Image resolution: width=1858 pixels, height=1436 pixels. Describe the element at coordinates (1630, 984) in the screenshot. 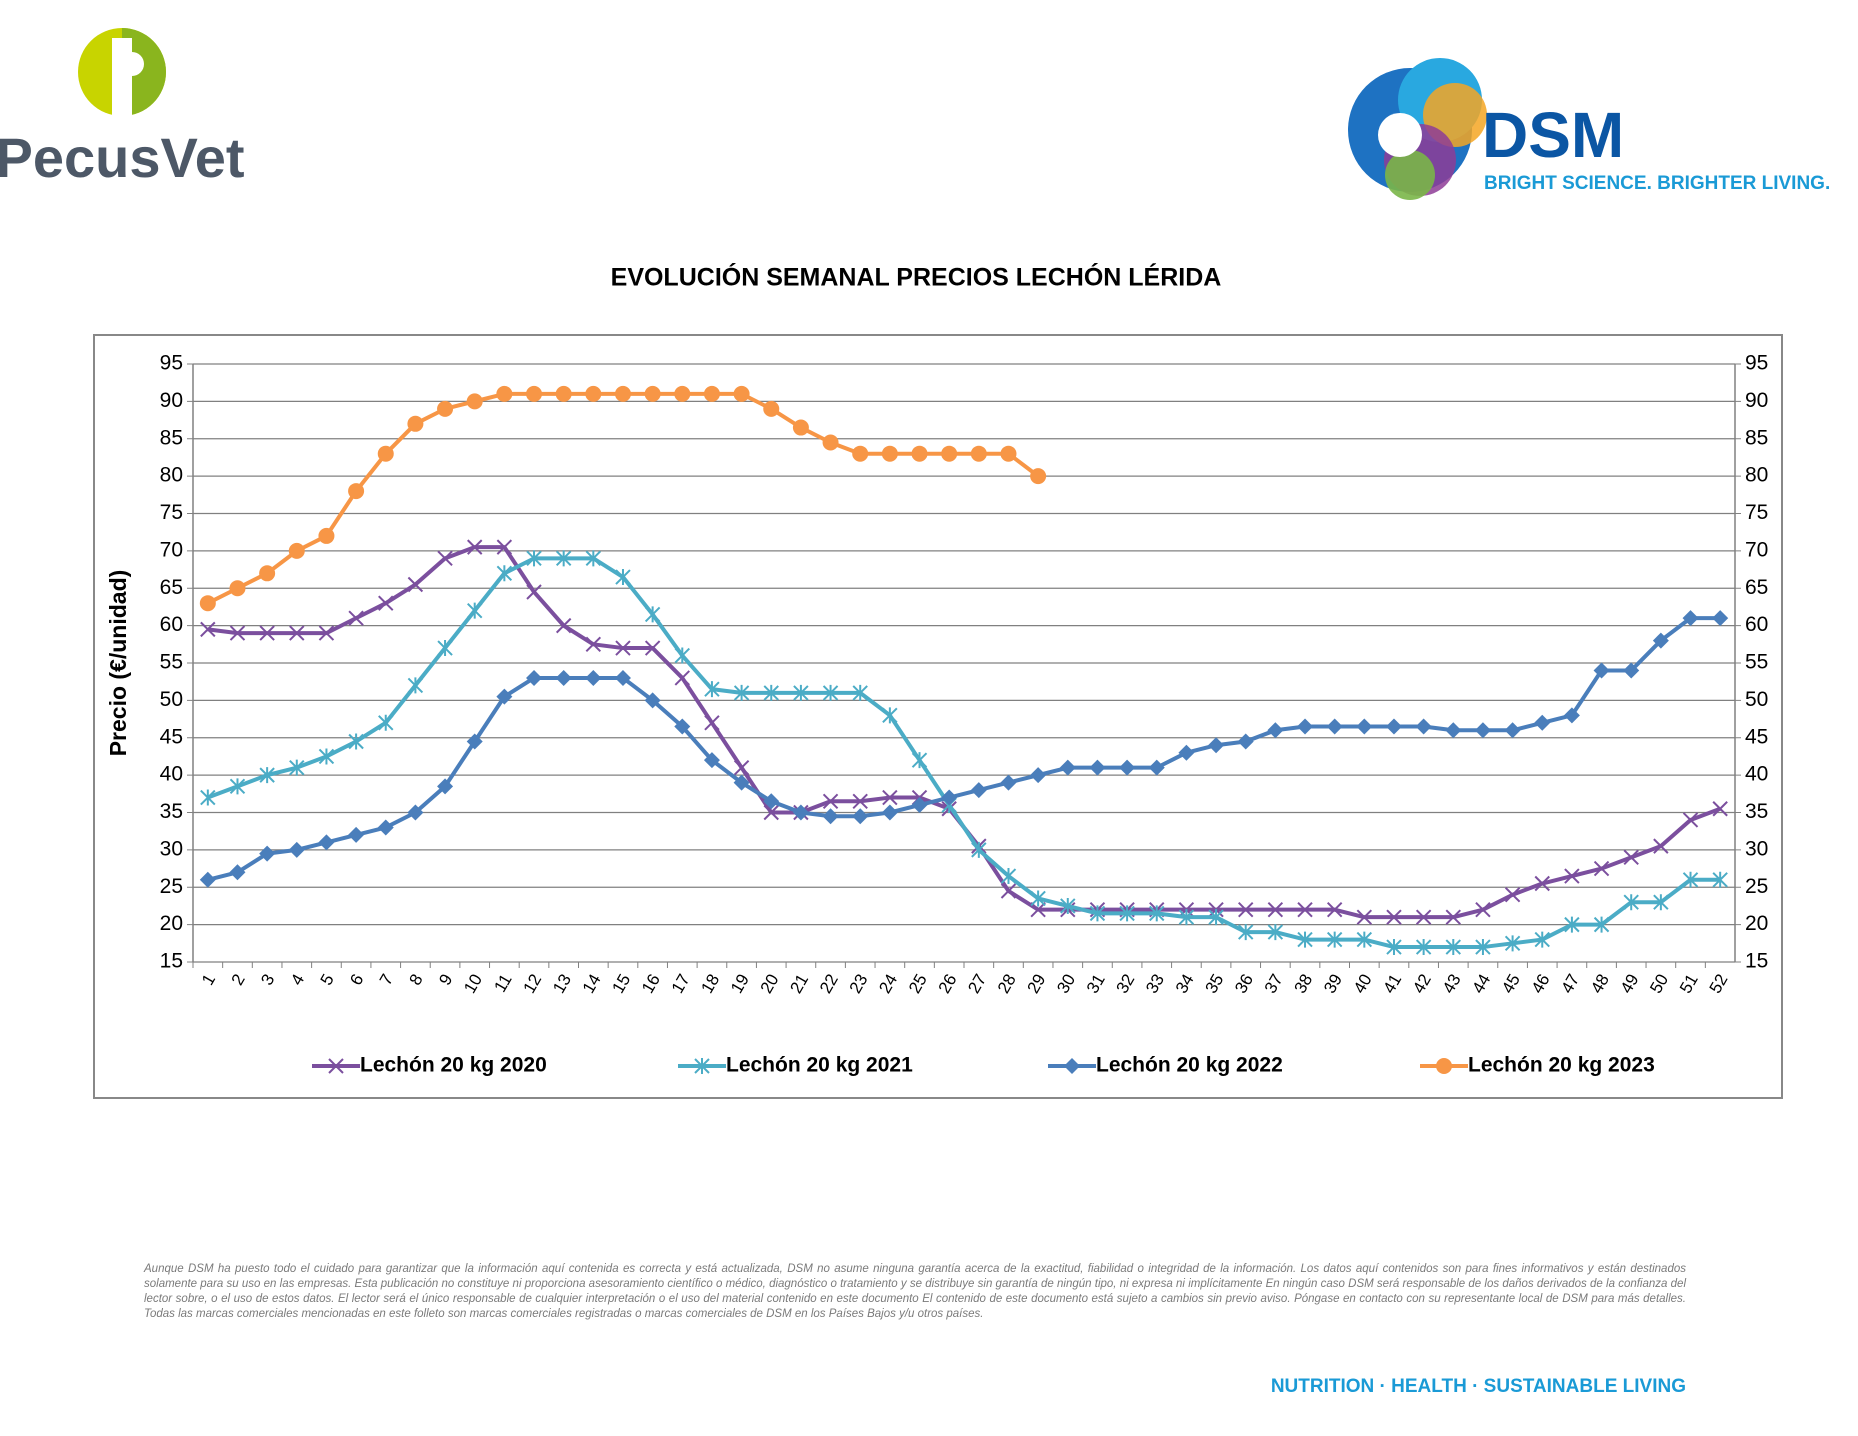

I see `x-tick-label: 49` at that location.